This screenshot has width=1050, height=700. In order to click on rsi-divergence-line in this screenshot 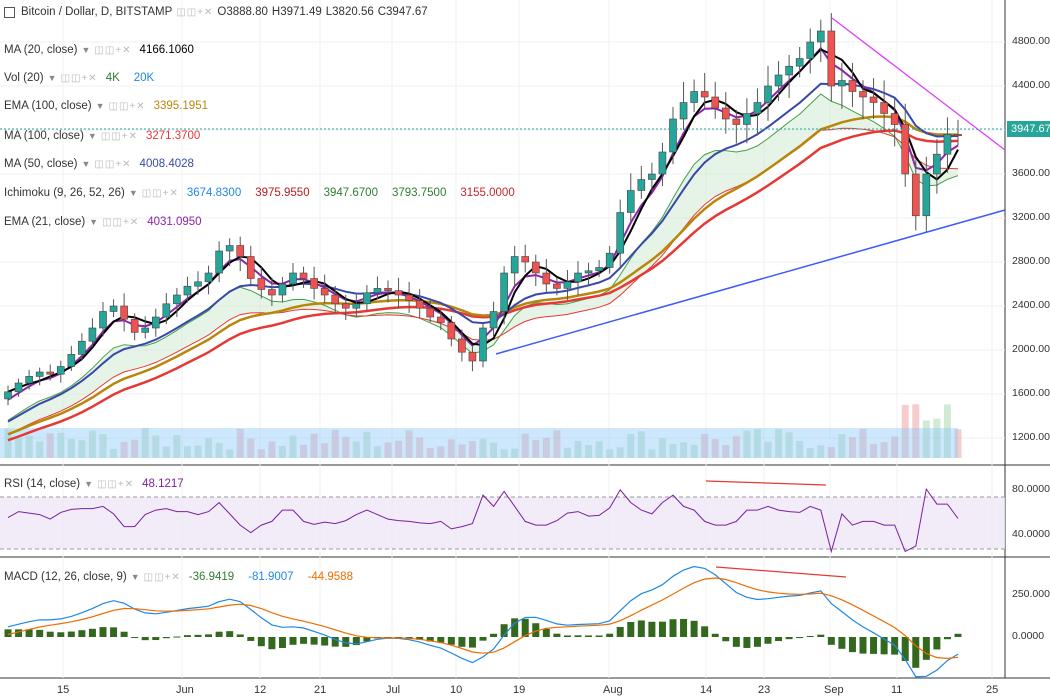, I will do `click(766, 483)`.